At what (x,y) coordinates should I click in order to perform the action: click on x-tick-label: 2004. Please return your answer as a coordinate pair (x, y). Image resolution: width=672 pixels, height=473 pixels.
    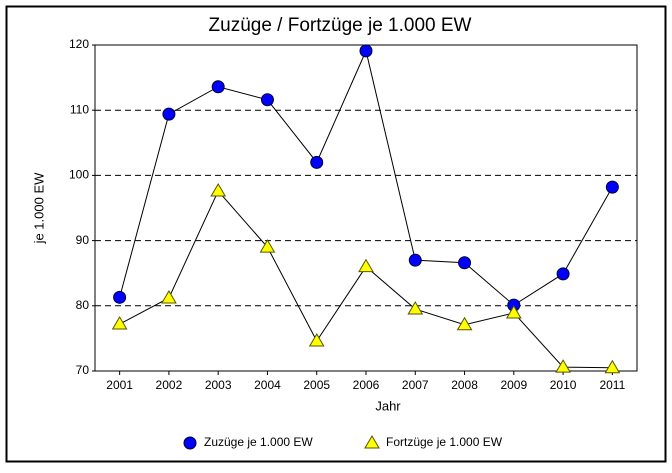
    Looking at the image, I should click on (267, 385).